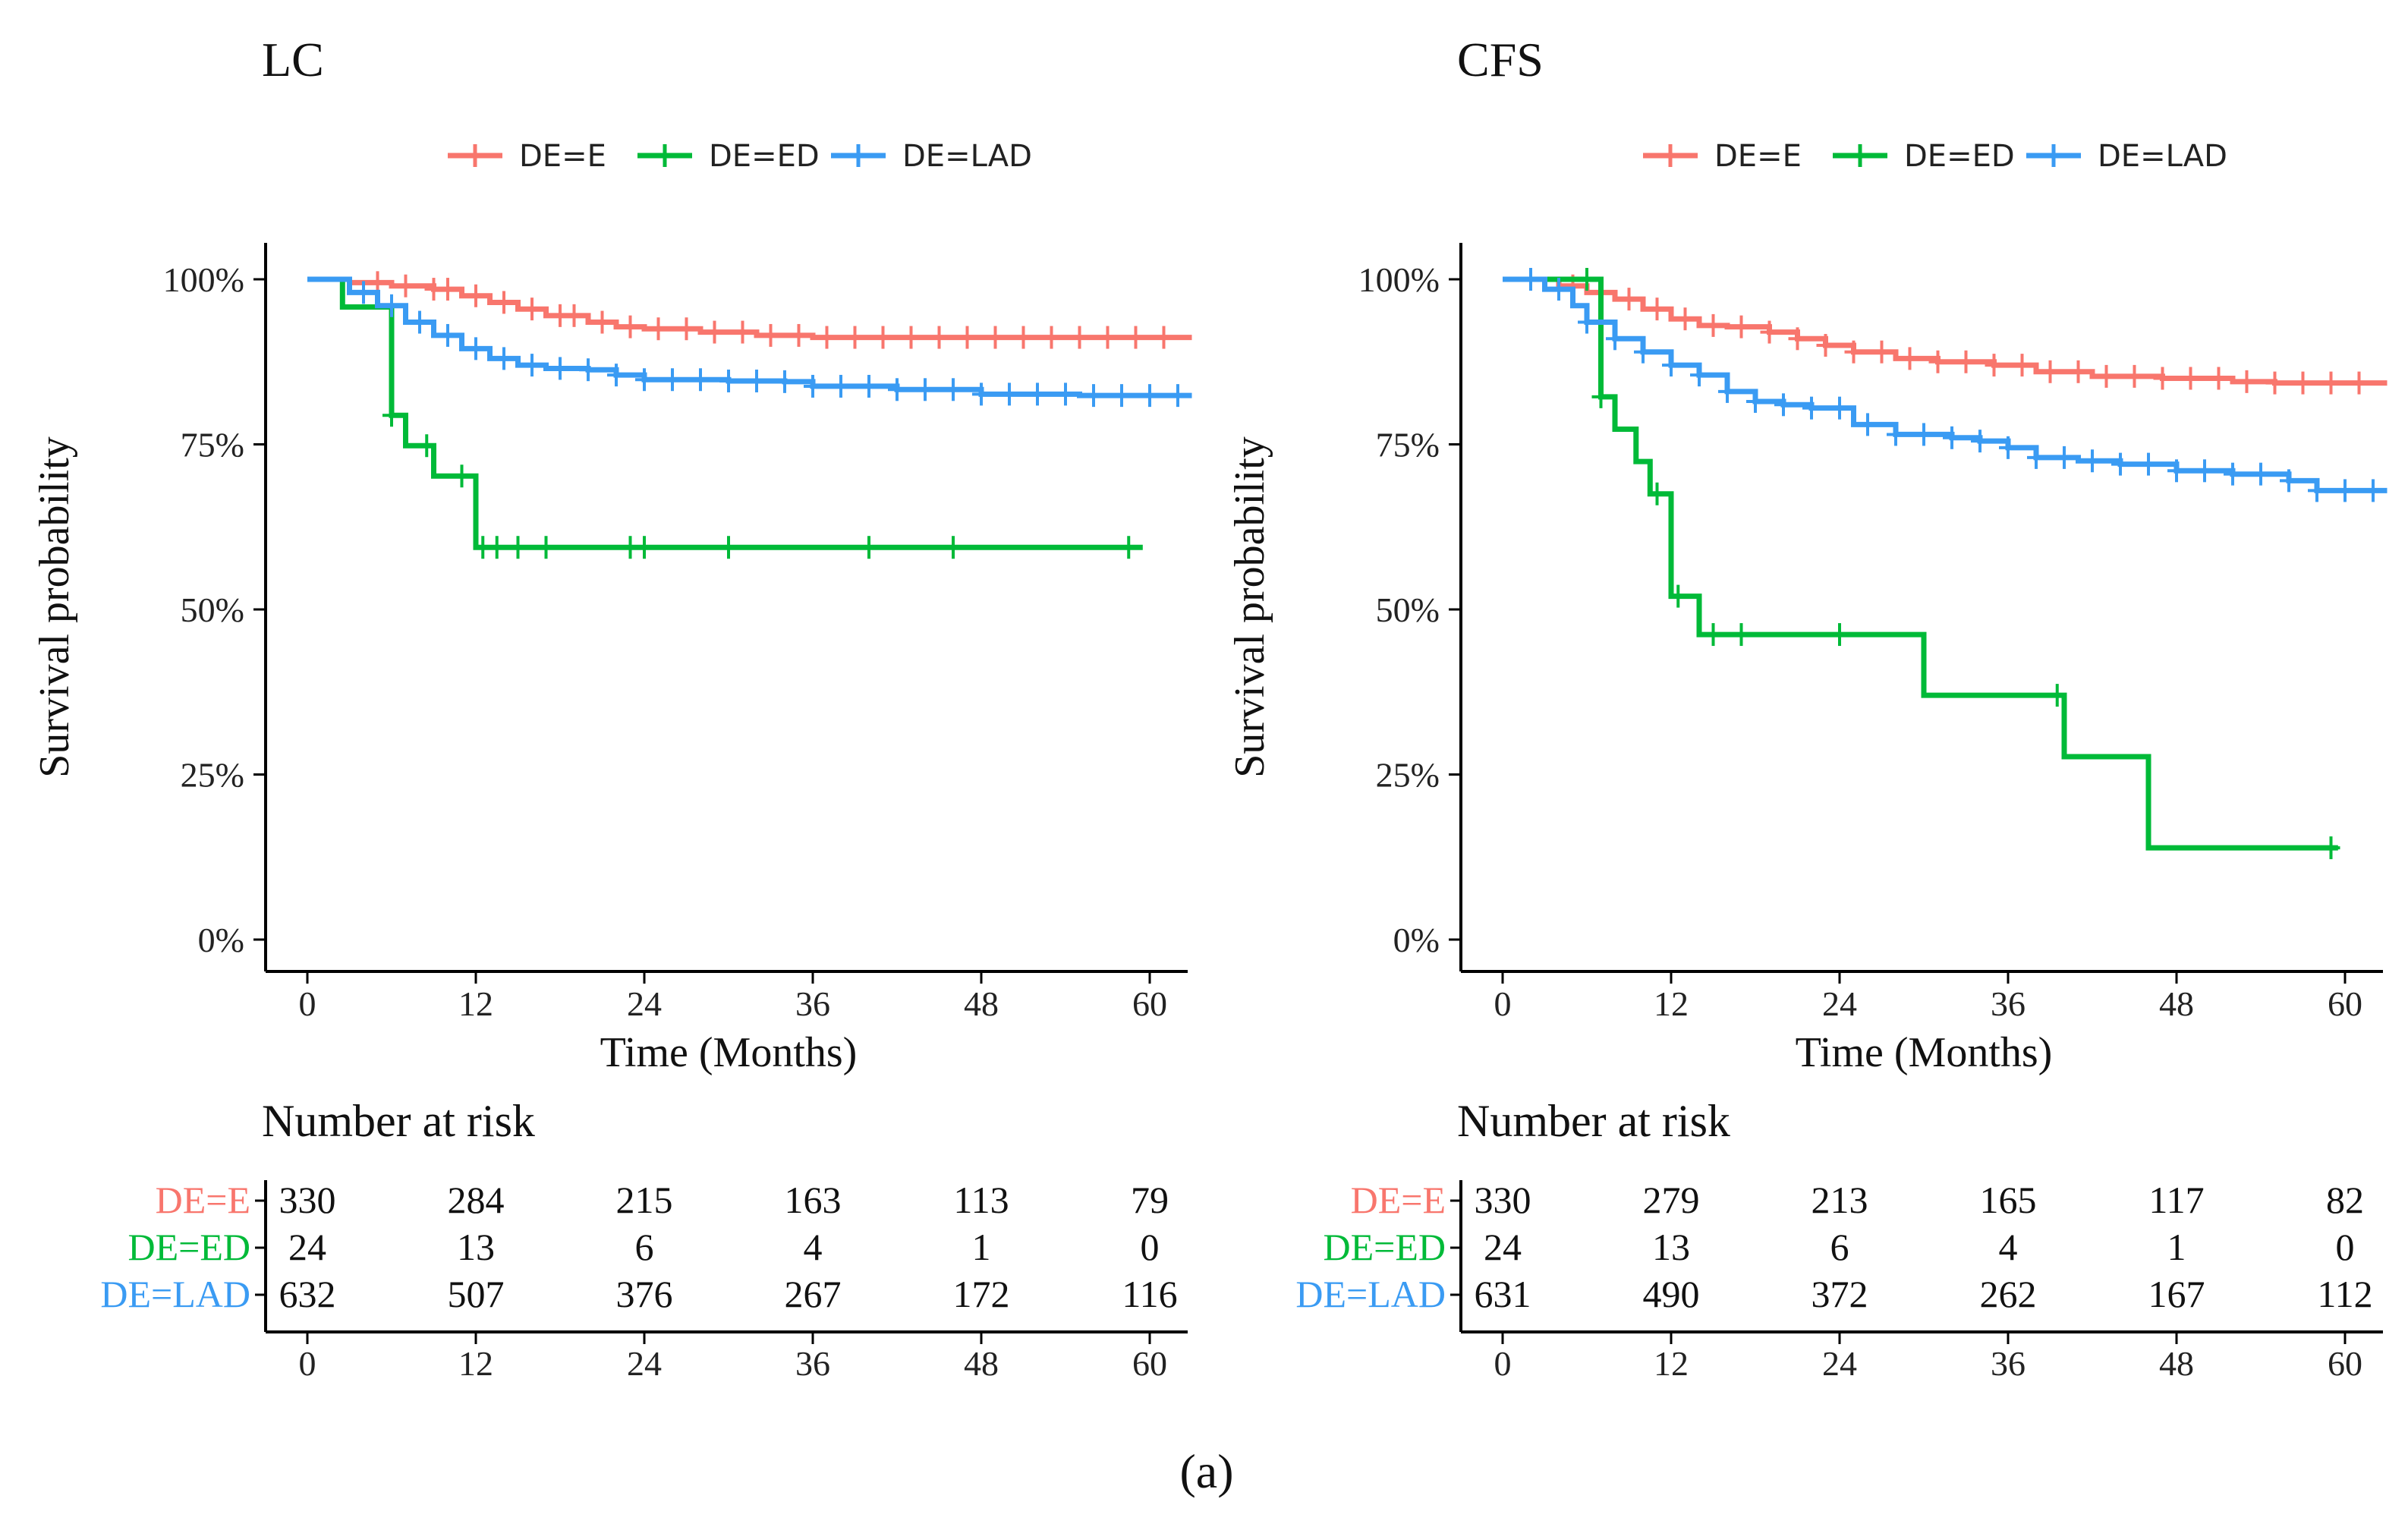  Describe the element at coordinates (476, 1200) in the screenshot. I see `risk-value: 284` at that location.